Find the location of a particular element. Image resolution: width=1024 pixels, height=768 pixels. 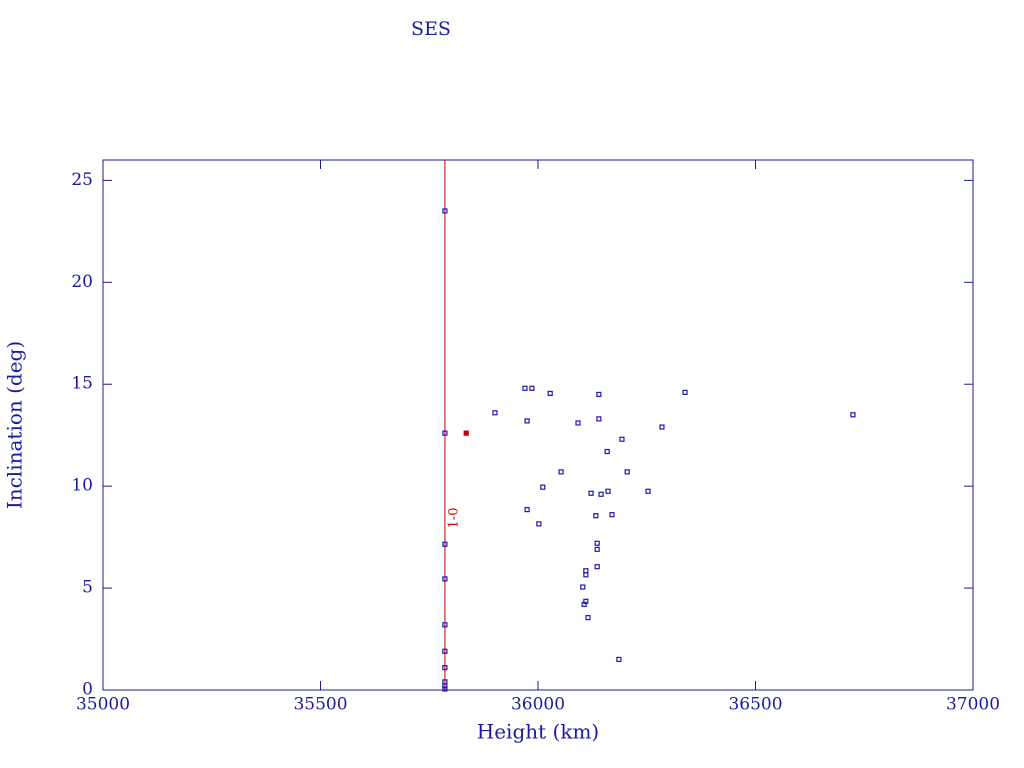

y-tick-label: 10 is located at coordinates (82, 486).